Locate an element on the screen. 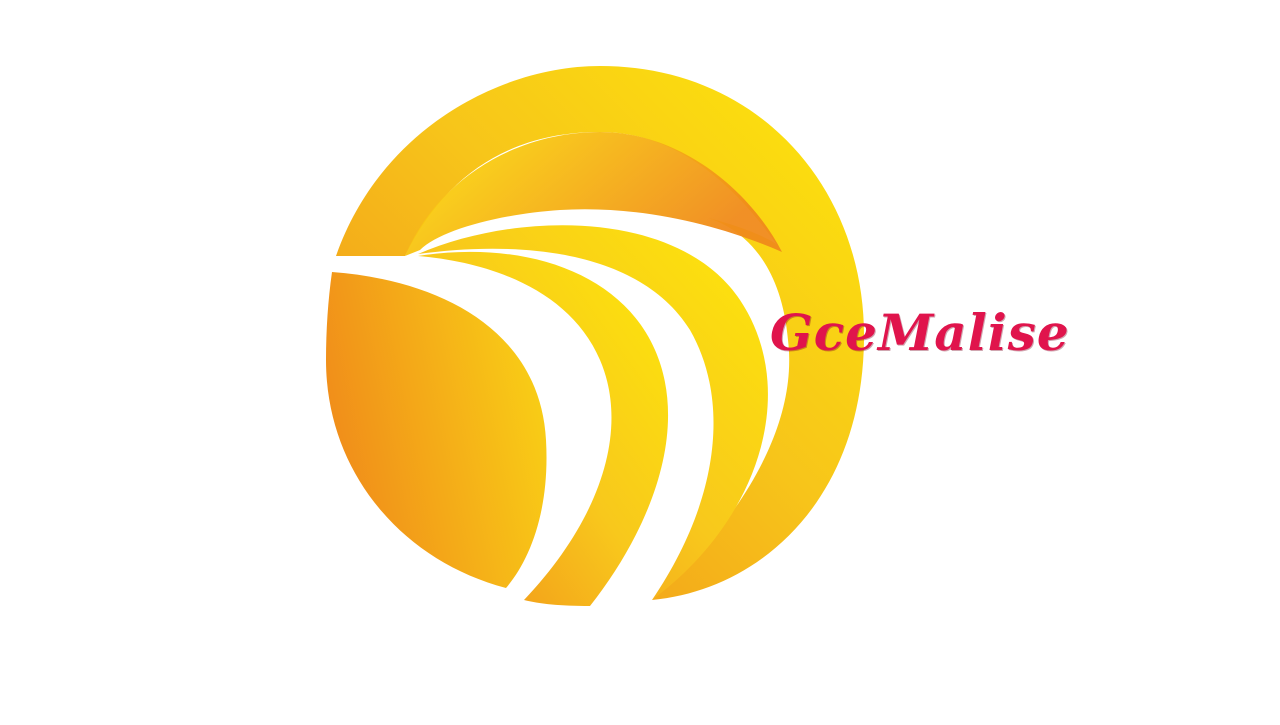 This screenshot has height=725, width=1280. logo-arch-swoosh is located at coordinates (593, 194).